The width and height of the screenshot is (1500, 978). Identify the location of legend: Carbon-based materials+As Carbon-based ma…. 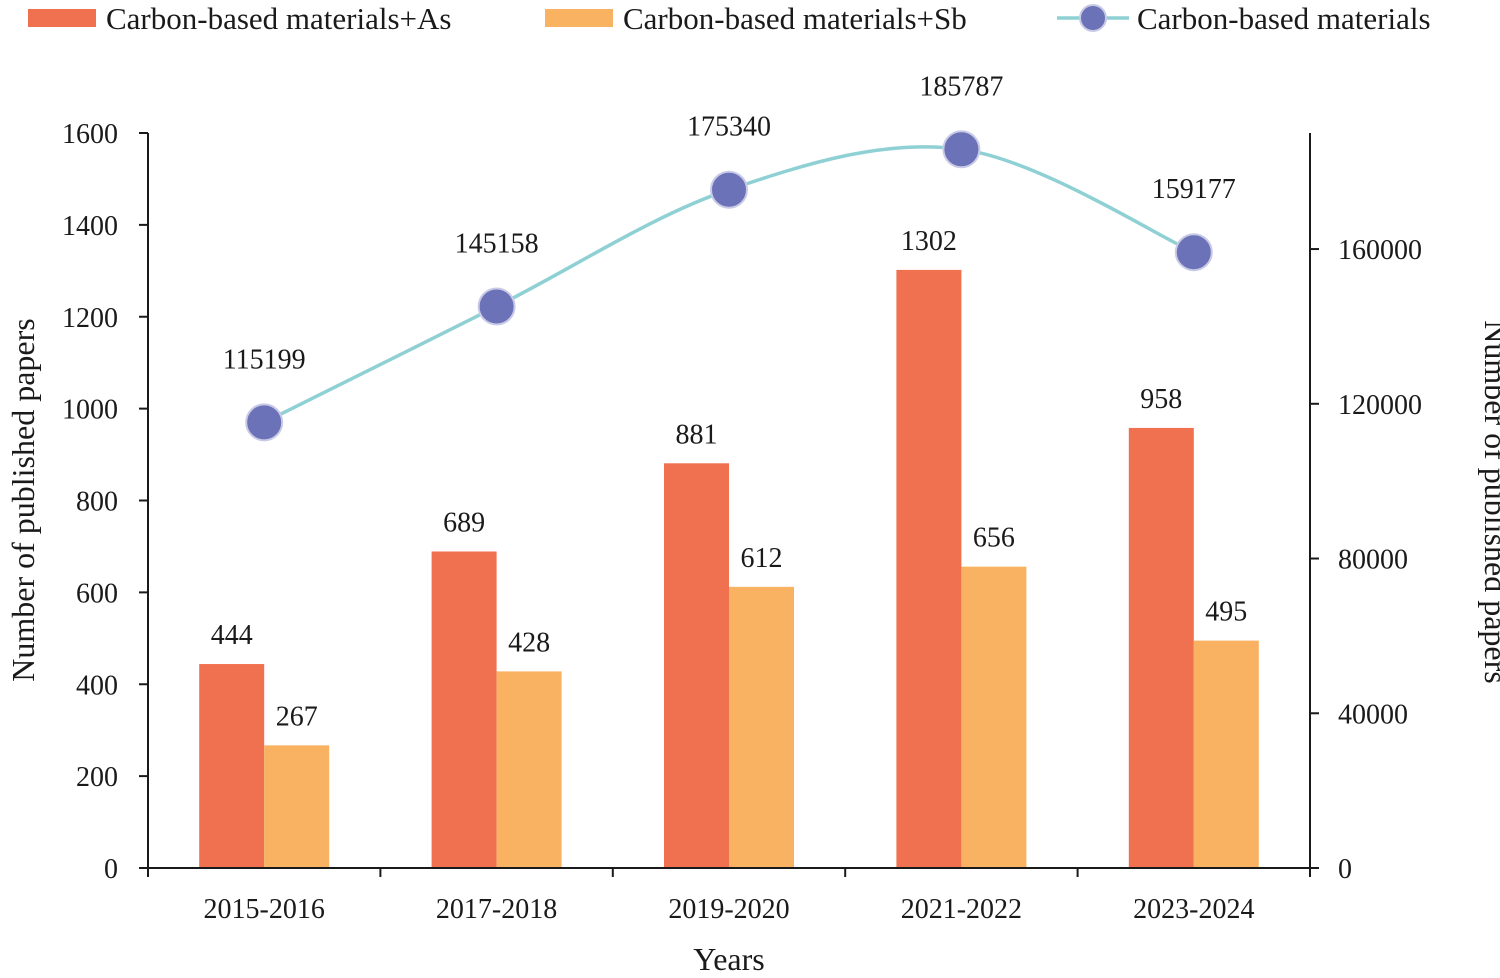
(729, 18).